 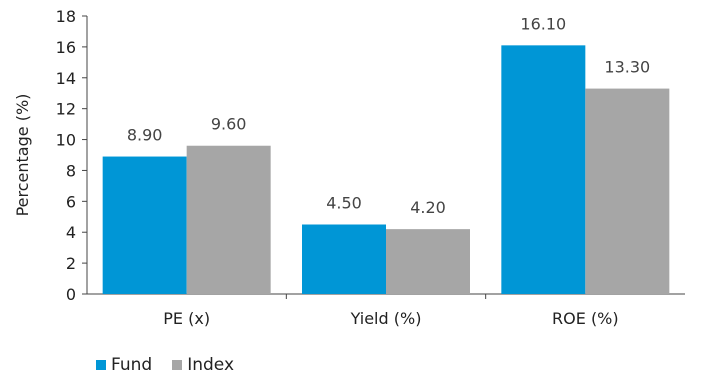 I want to click on legend-item-fund: Fund, so click(x=124, y=365).